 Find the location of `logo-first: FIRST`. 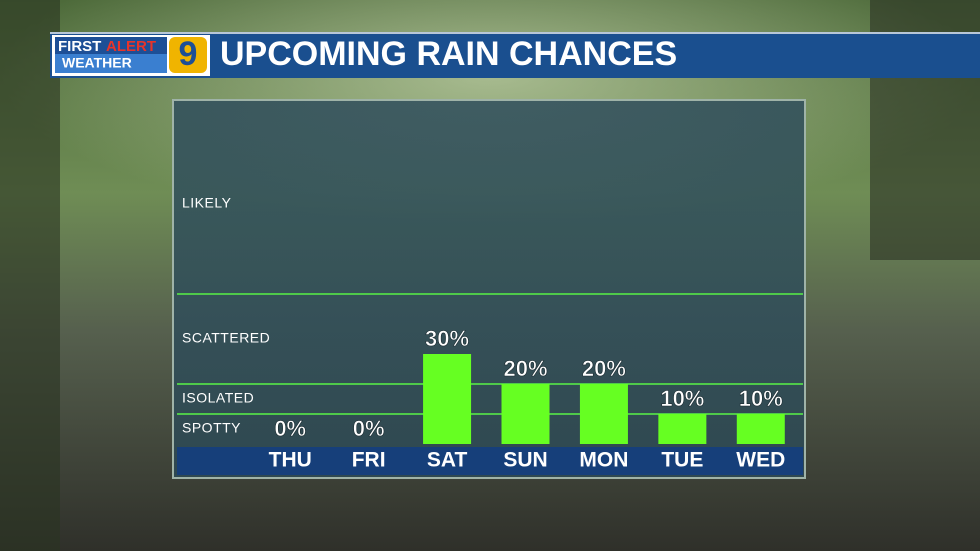

logo-first: FIRST is located at coordinates (79, 46).